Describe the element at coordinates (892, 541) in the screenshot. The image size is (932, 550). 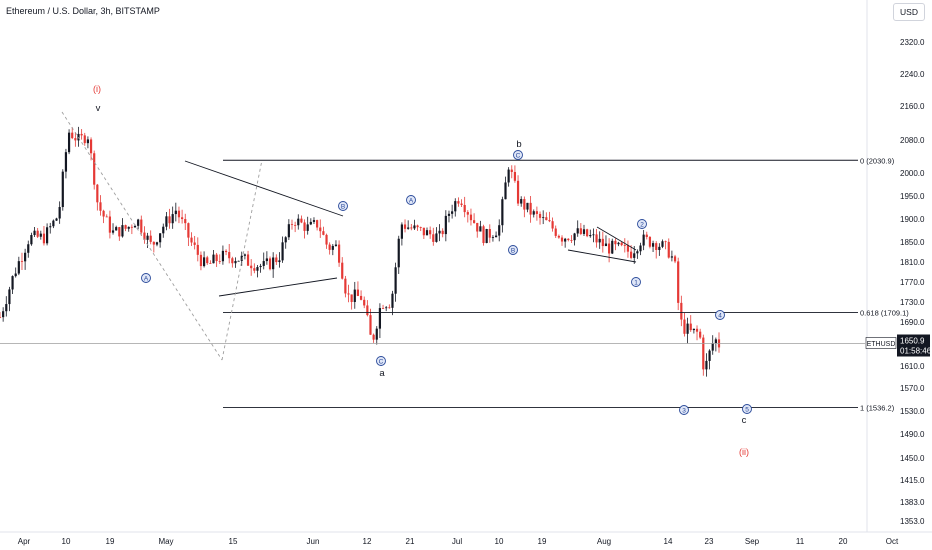
I see `x-tick-label: Oct` at that location.